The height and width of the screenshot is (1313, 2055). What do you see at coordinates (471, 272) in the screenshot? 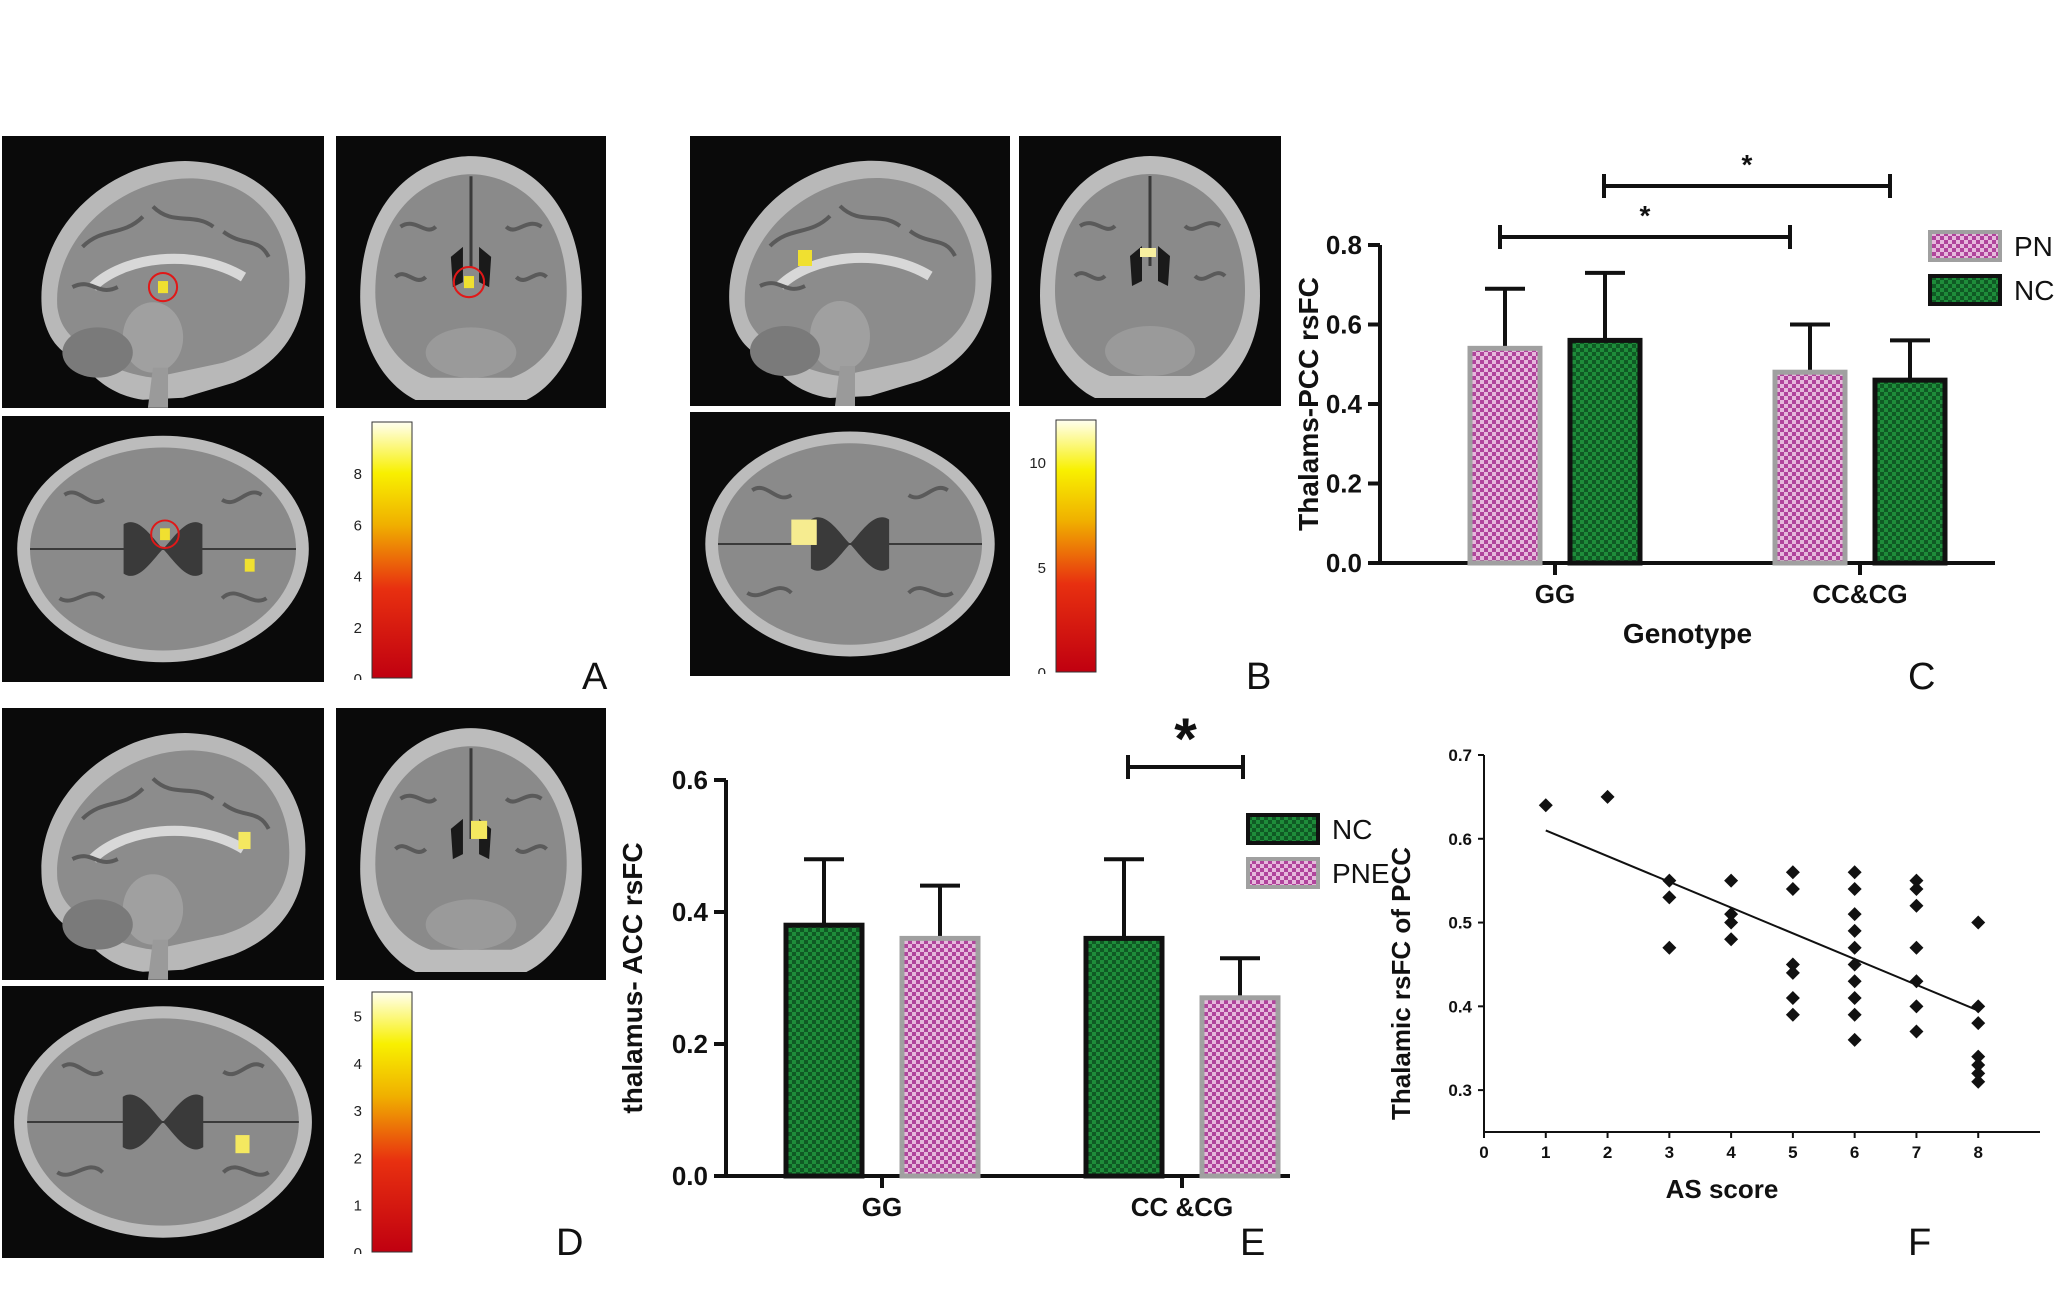
I see `panel-a-coronal-image` at bounding box center [471, 272].